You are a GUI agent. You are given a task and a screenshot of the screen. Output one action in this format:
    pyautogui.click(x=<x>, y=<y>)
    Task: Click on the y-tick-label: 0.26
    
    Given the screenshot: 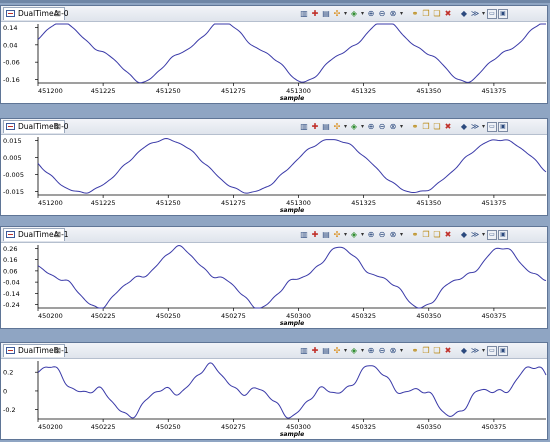 What is the action you would take?
    pyautogui.click(x=10, y=249)
    